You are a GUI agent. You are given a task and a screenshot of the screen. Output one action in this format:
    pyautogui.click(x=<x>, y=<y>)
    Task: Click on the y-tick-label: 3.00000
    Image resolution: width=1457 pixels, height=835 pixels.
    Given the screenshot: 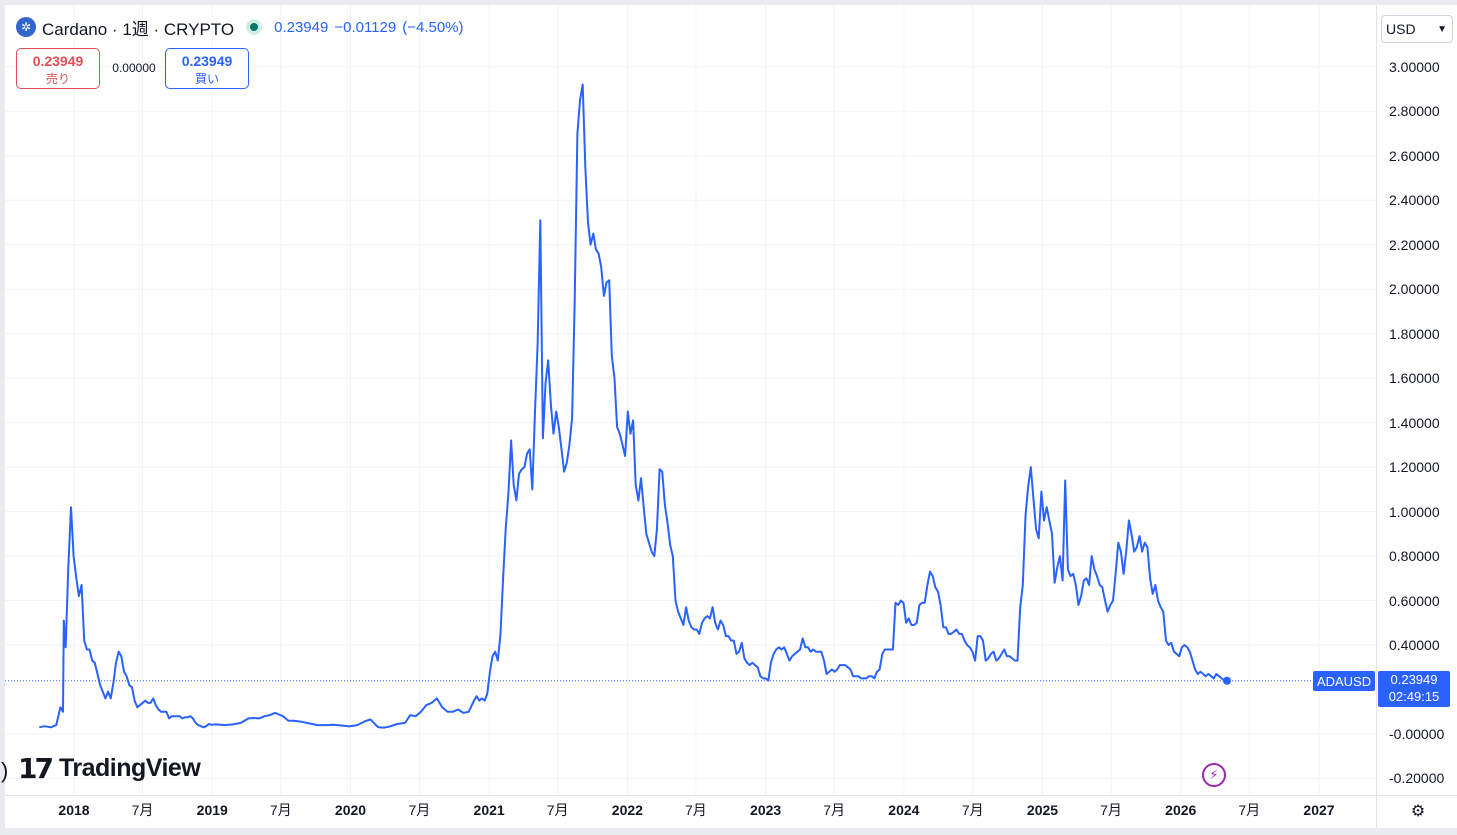 What is the action you would take?
    pyautogui.click(x=1414, y=66)
    